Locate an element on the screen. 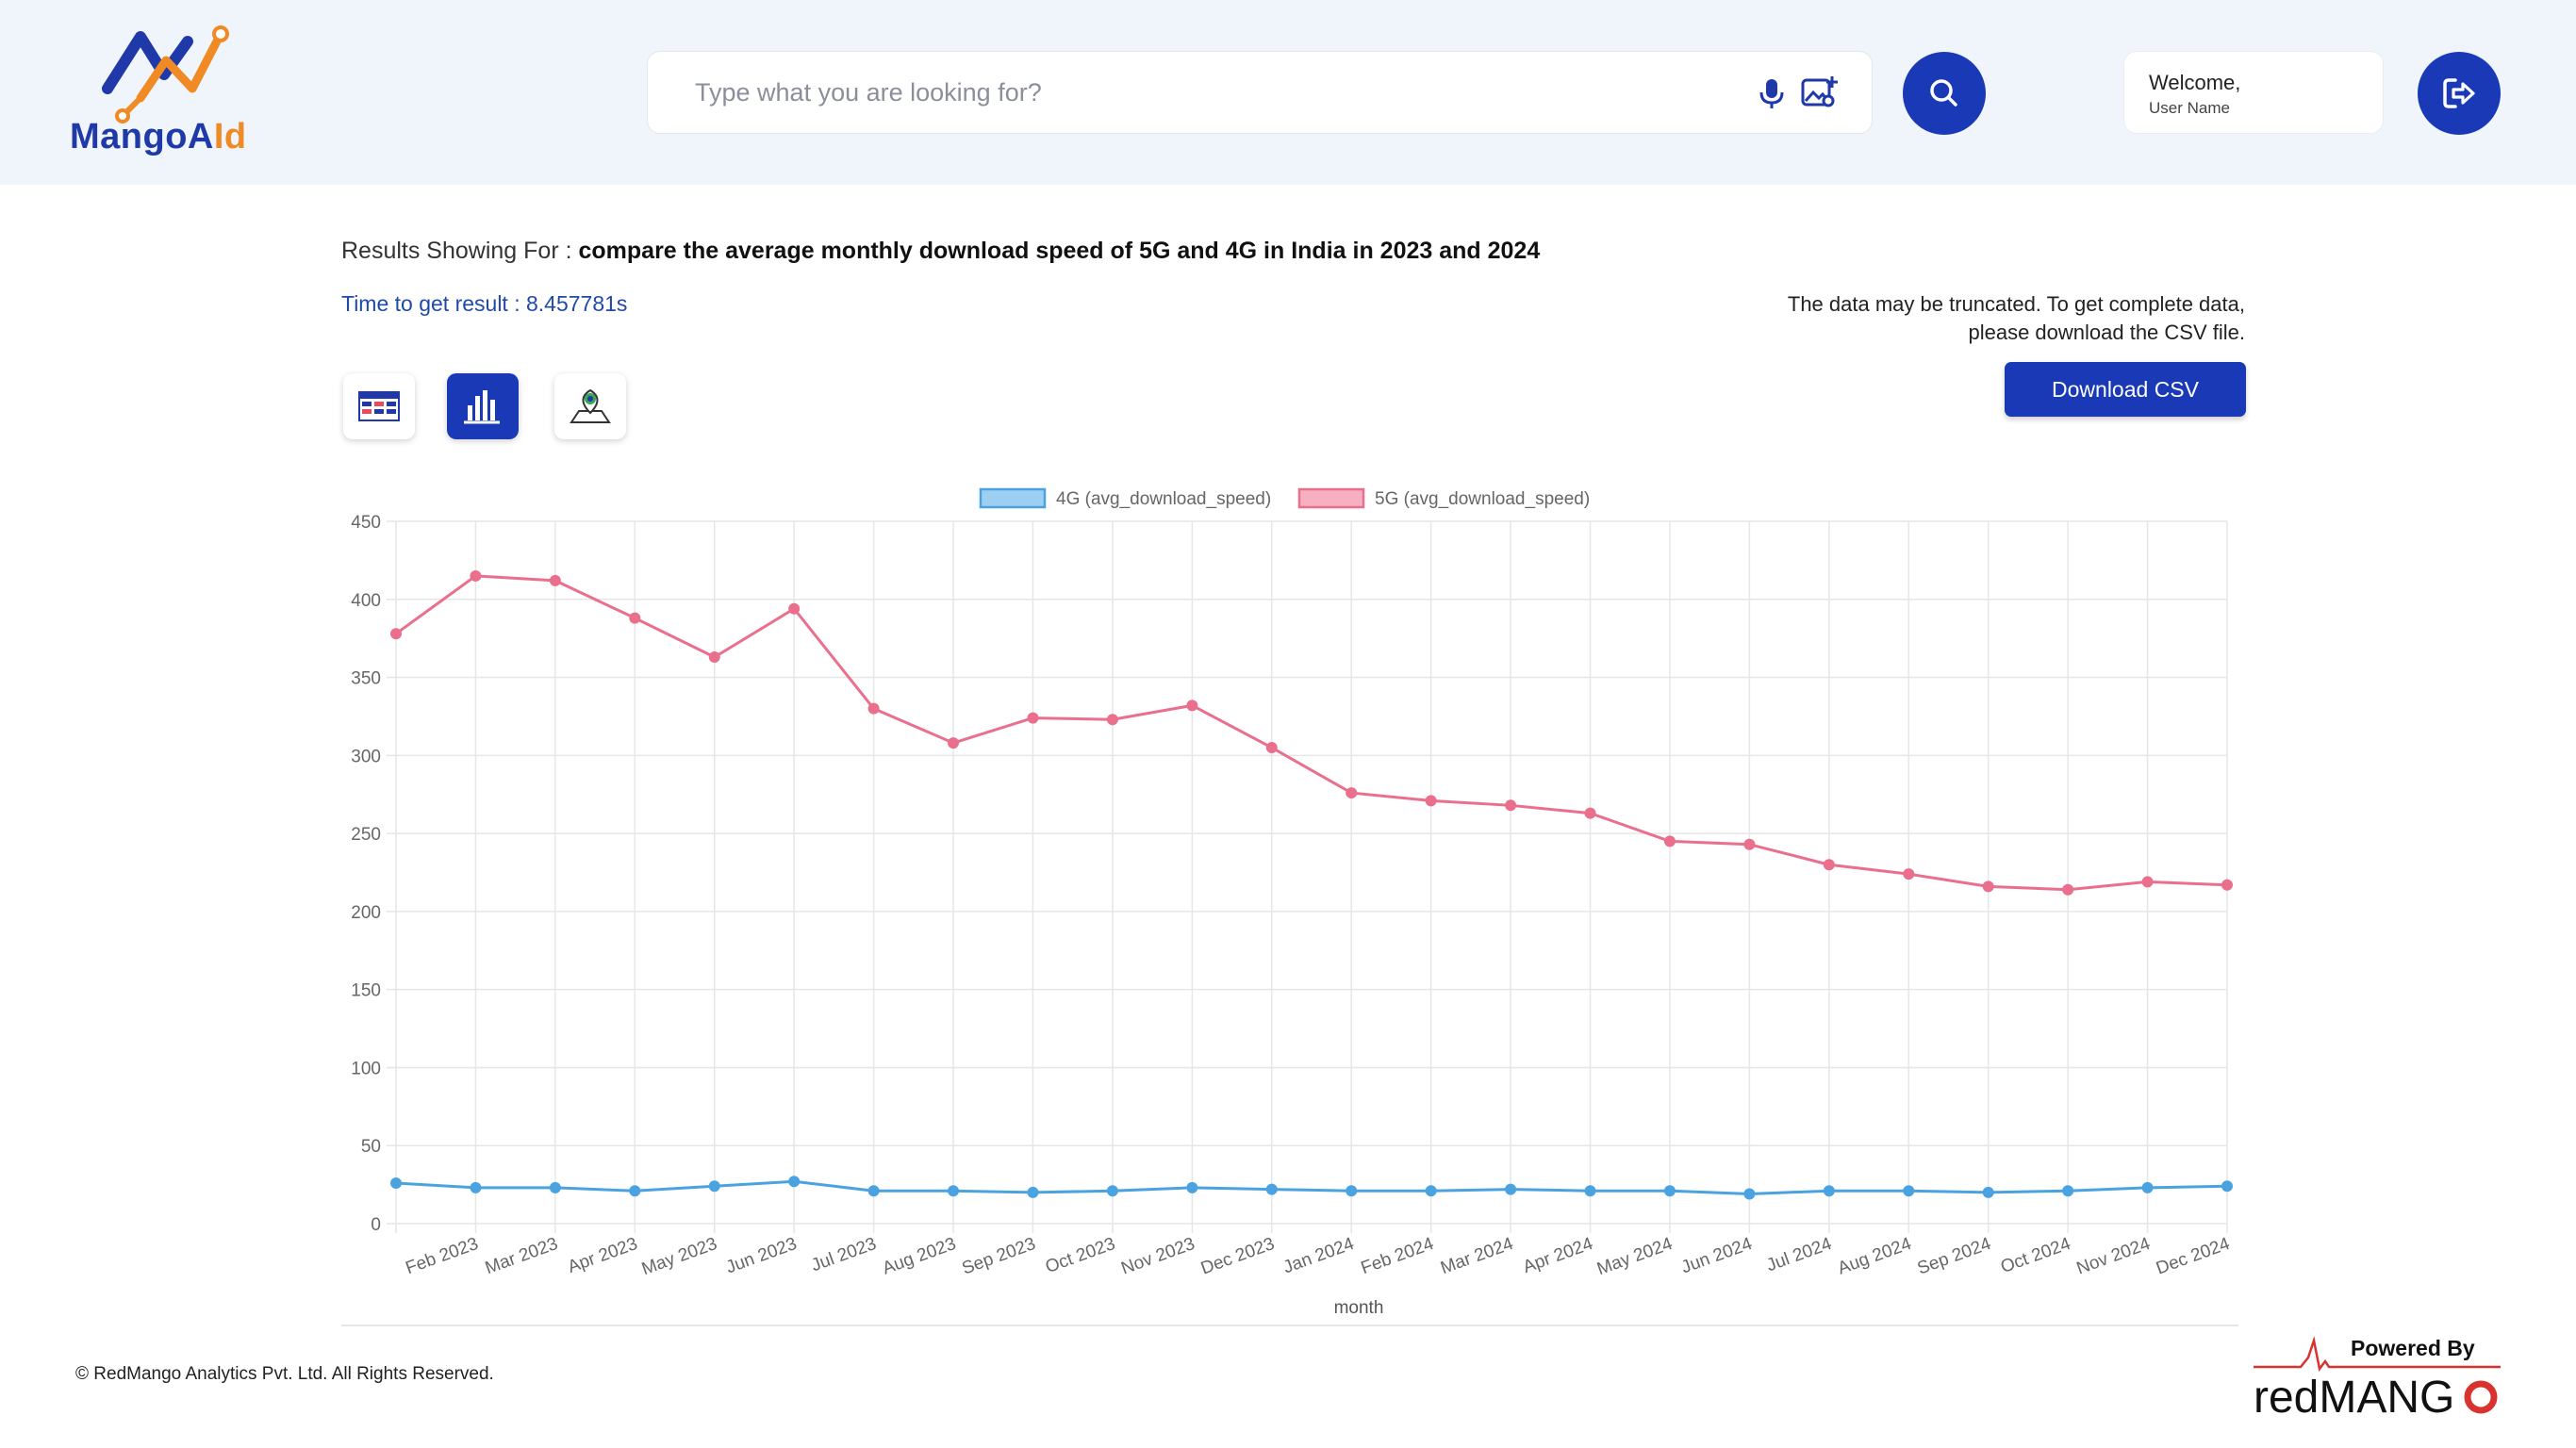 Image resolution: width=2576 pixels, height=1448 pixels. x-tick-label: Sep 2024 is located at coordinates (1954, 1256).